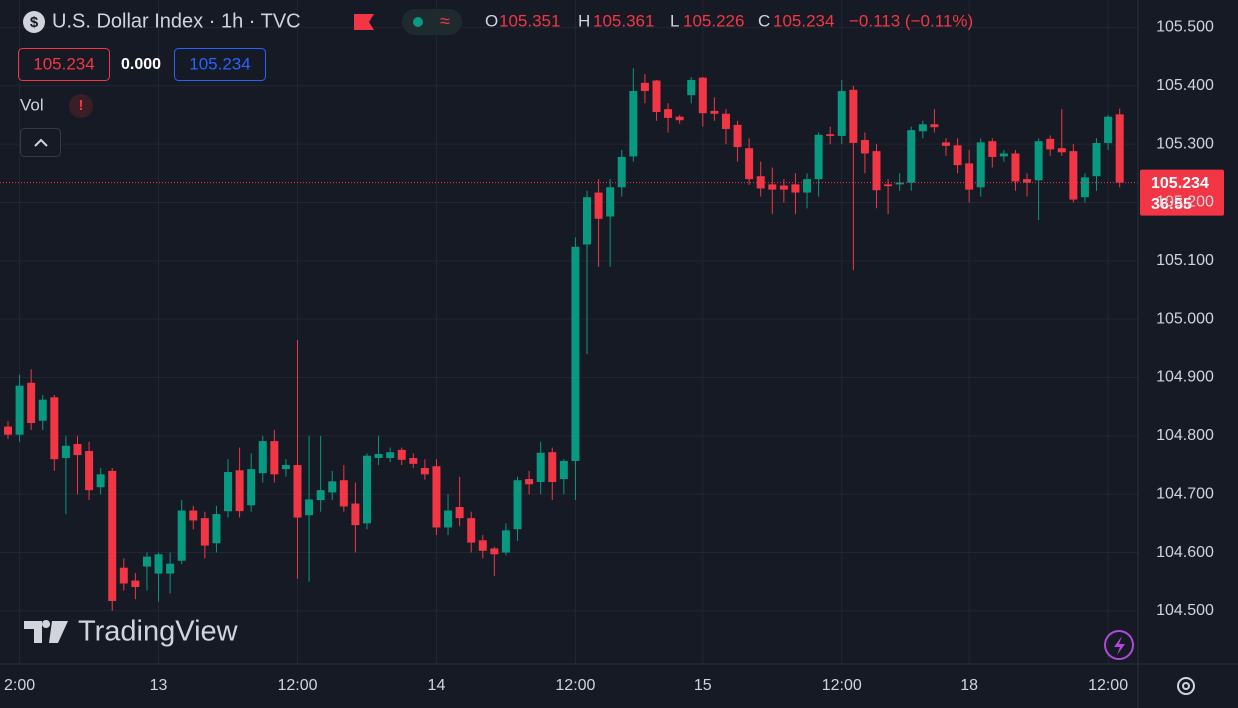 Image resolution: width=1238 pixels, height=708 pixels. I want to click on y-tick-label: 104.600, so click(1185, 552).